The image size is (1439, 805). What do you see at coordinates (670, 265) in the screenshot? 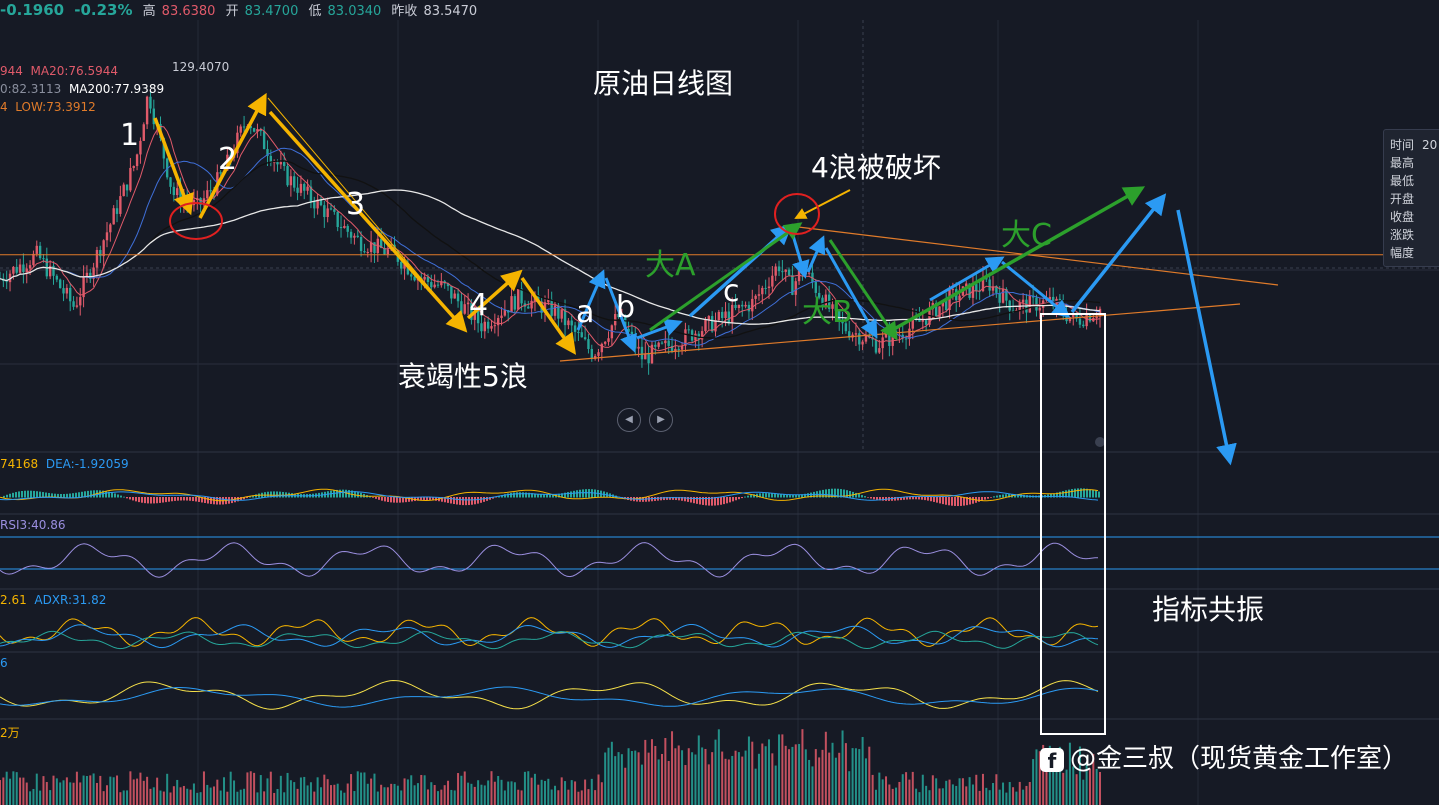
I see `big-a-label: 大A` at bounding box center [670, 265].